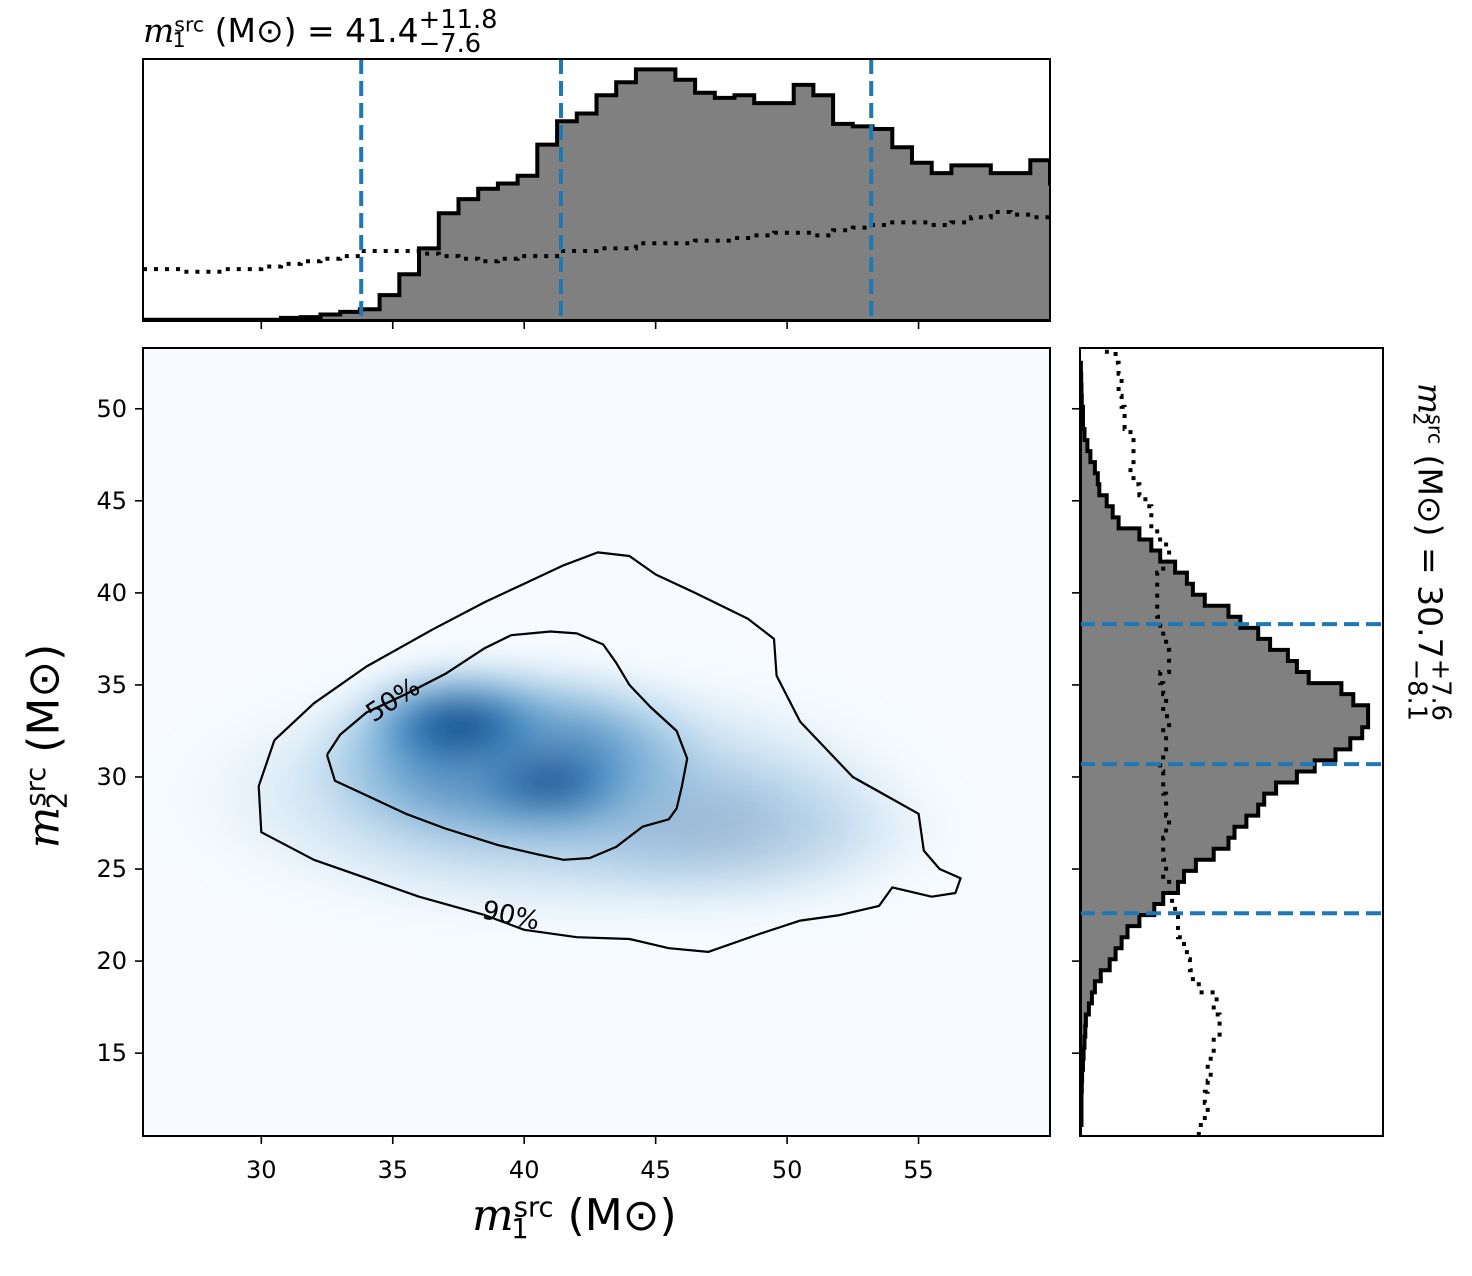 Image resolution: width=1472 pixels, height=1276 pixels. Describe the element at coordinates (918, 1170) in the screenshot. I see `x-tick-label-55: 55` at that location.